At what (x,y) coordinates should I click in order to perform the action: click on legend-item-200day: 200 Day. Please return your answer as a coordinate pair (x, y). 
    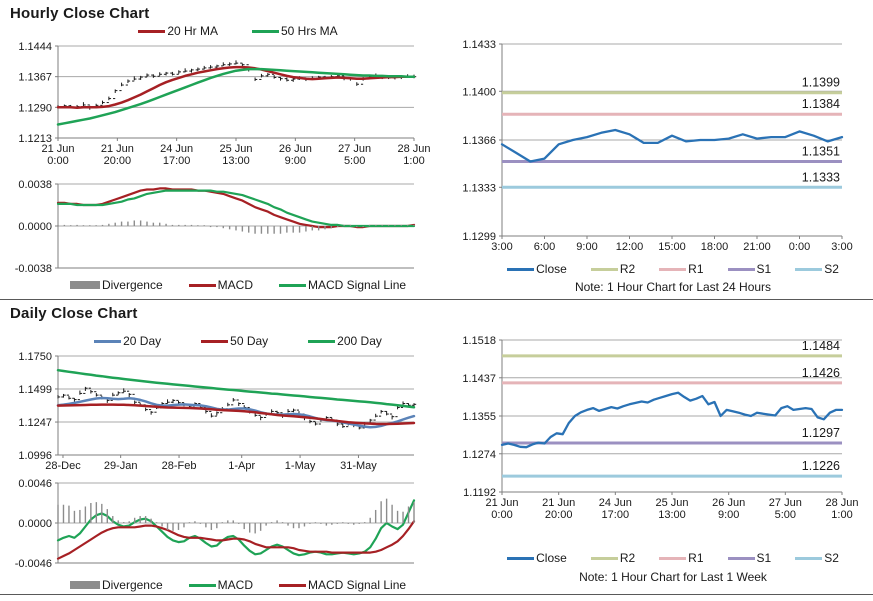
    Looking at the image, I should click on (345, 341).